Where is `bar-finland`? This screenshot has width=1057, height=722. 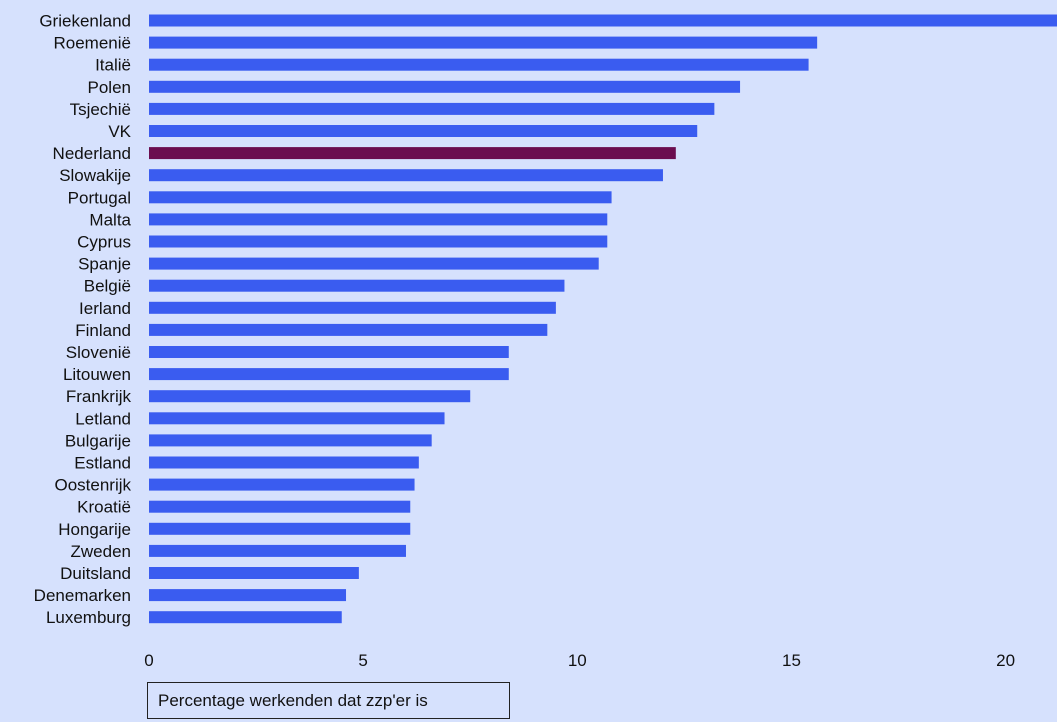
bar-finland is located at coordinates (348, 329).